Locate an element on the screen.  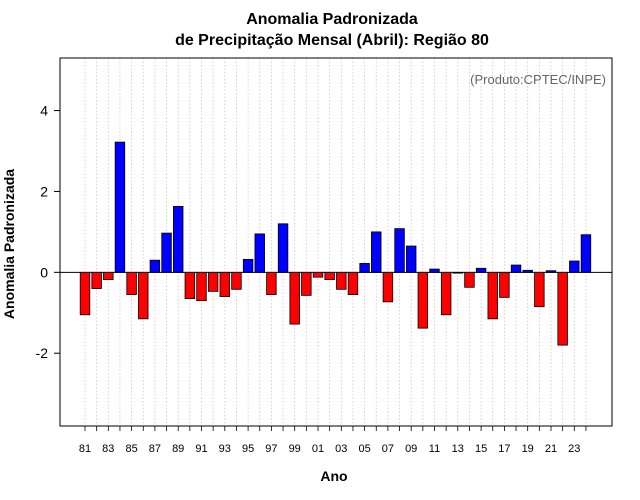
chart-title: Anomalia Padronizada is located at coordinates (332, 19).